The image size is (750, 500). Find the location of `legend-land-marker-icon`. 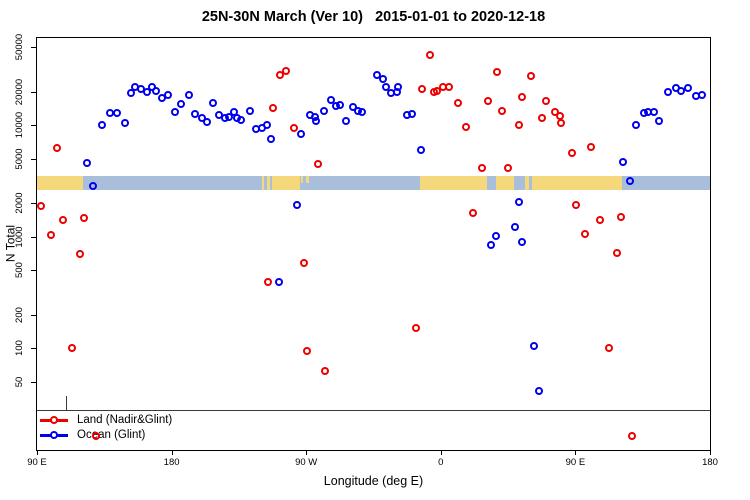

legend-land-marker-icon is located at coordinates (54, 420).